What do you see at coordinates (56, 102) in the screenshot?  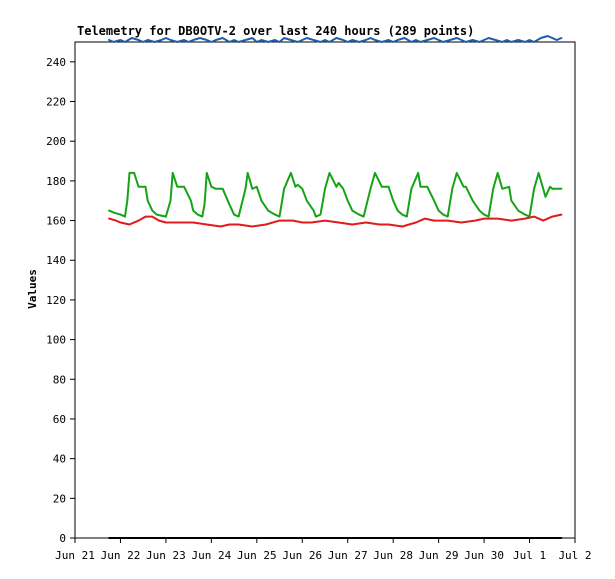 I see `y-tick-label: 220` at bounding box center [56, 102].